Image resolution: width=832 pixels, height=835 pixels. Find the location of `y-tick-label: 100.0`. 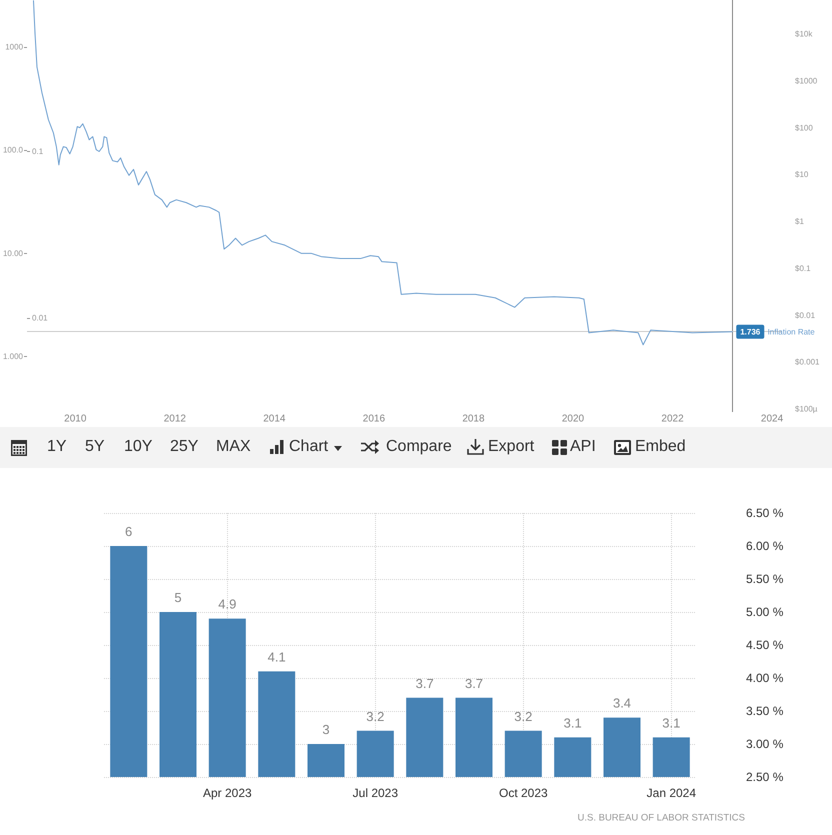

y-tick-label: 100.0 is located at coordinates (13, 150).